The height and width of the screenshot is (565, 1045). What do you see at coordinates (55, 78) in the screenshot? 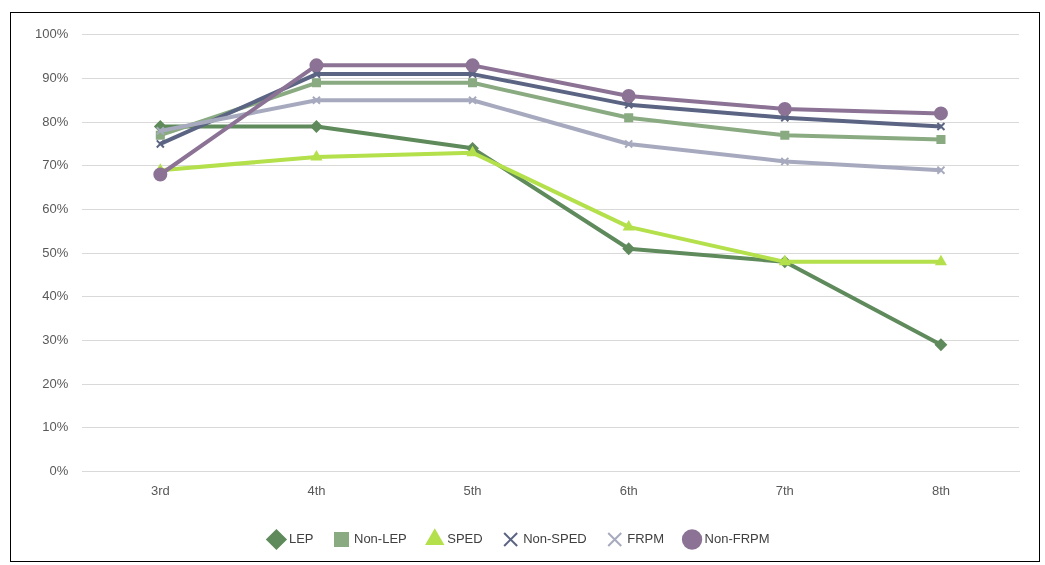
I see `y-tick-label: 90%` at bounding box center [55, 78].